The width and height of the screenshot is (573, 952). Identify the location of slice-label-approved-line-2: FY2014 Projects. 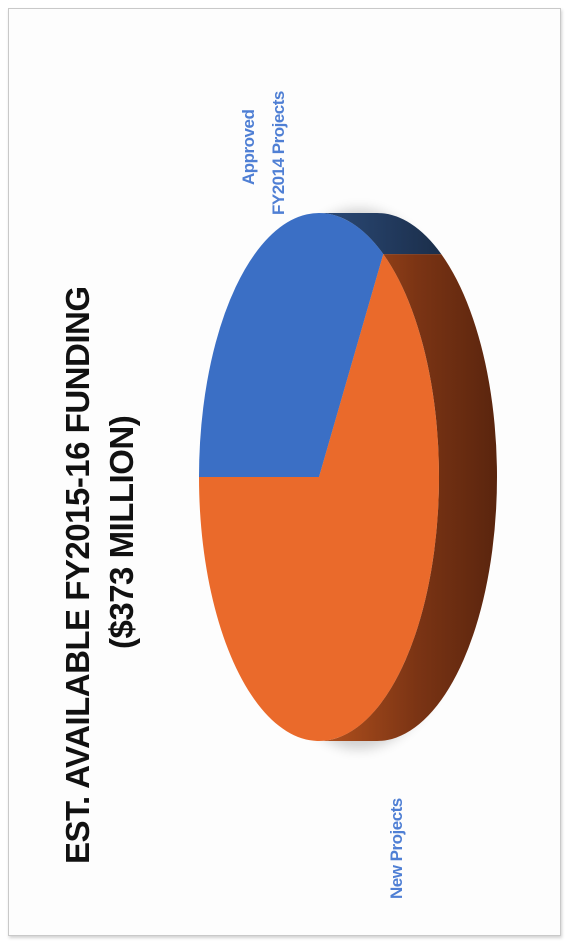
(278, 153).